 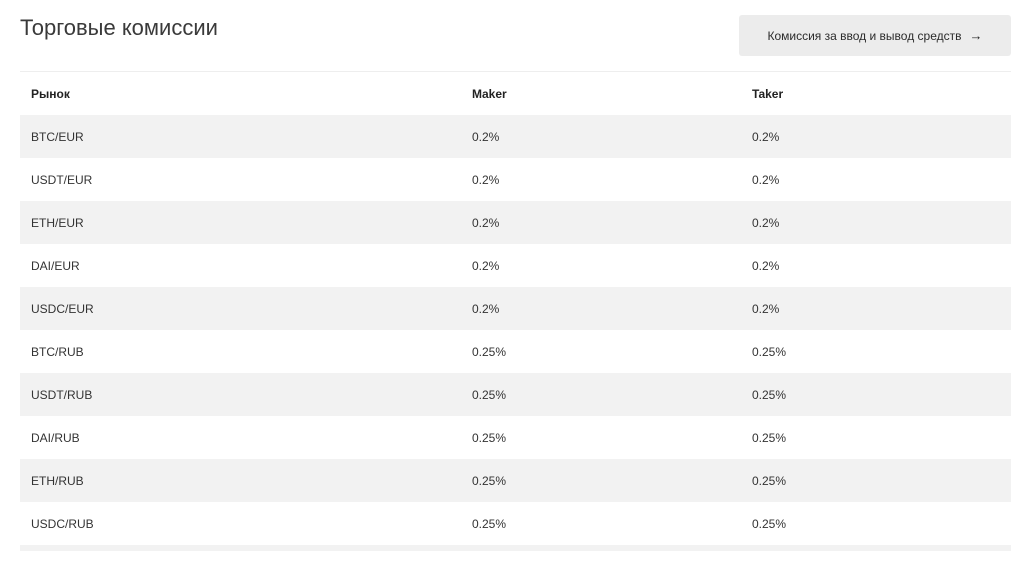 I want to click on arrow-right-icon: →, so click(x=976, y=35).